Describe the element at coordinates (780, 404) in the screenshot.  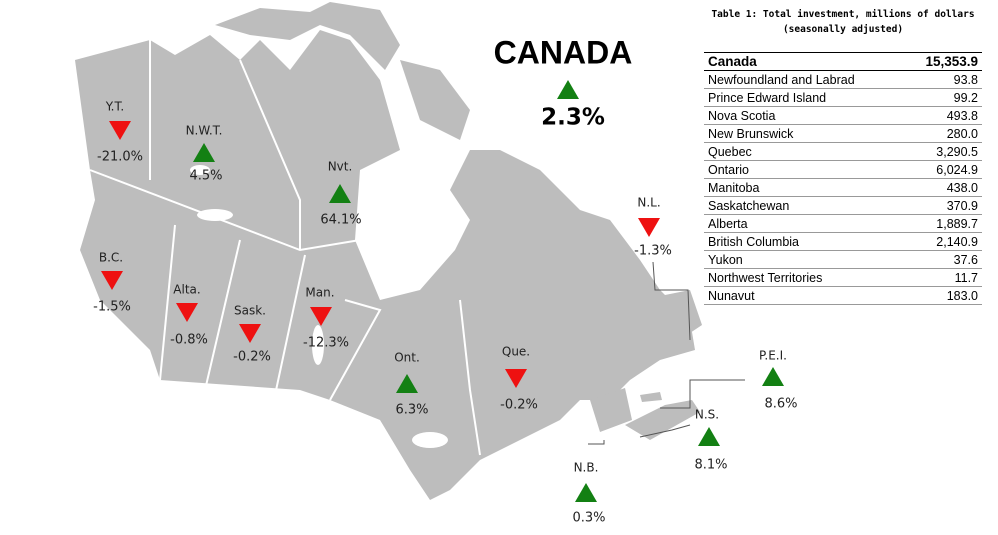
I see `region-change: 8.6%` at that location.